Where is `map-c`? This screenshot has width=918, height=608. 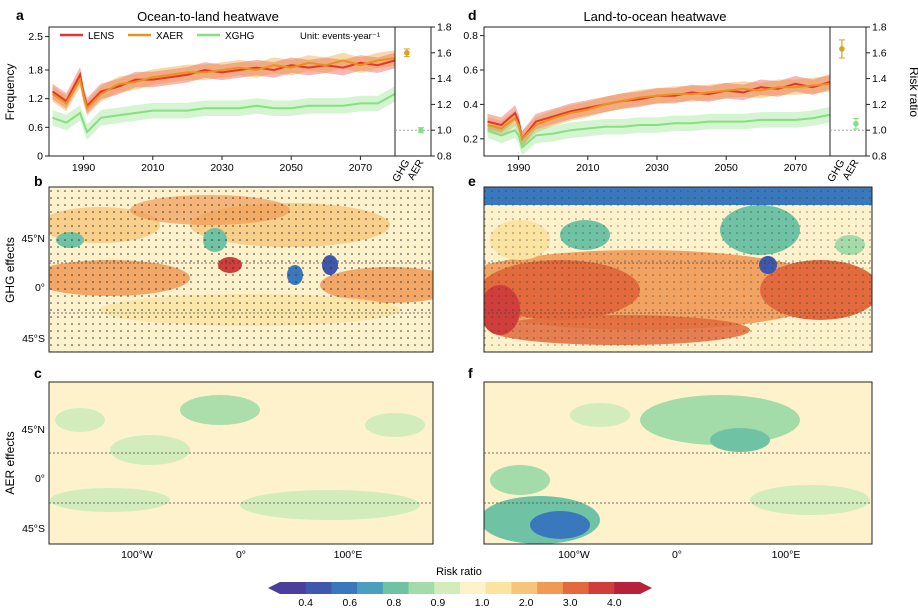 map-c is located at coordinates (241, 463).